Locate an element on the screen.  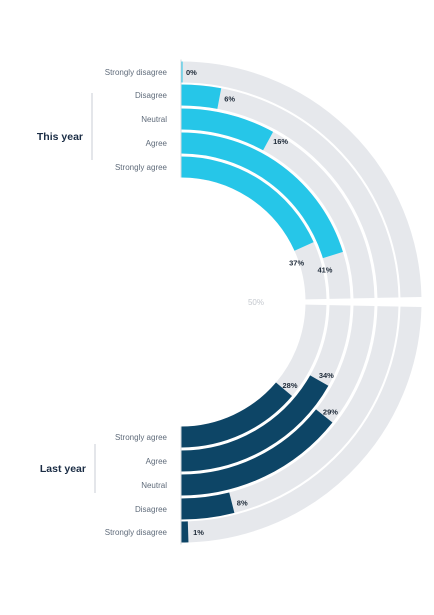
category-label-last-year-2: Neutral is located at coordinates (154, 485).